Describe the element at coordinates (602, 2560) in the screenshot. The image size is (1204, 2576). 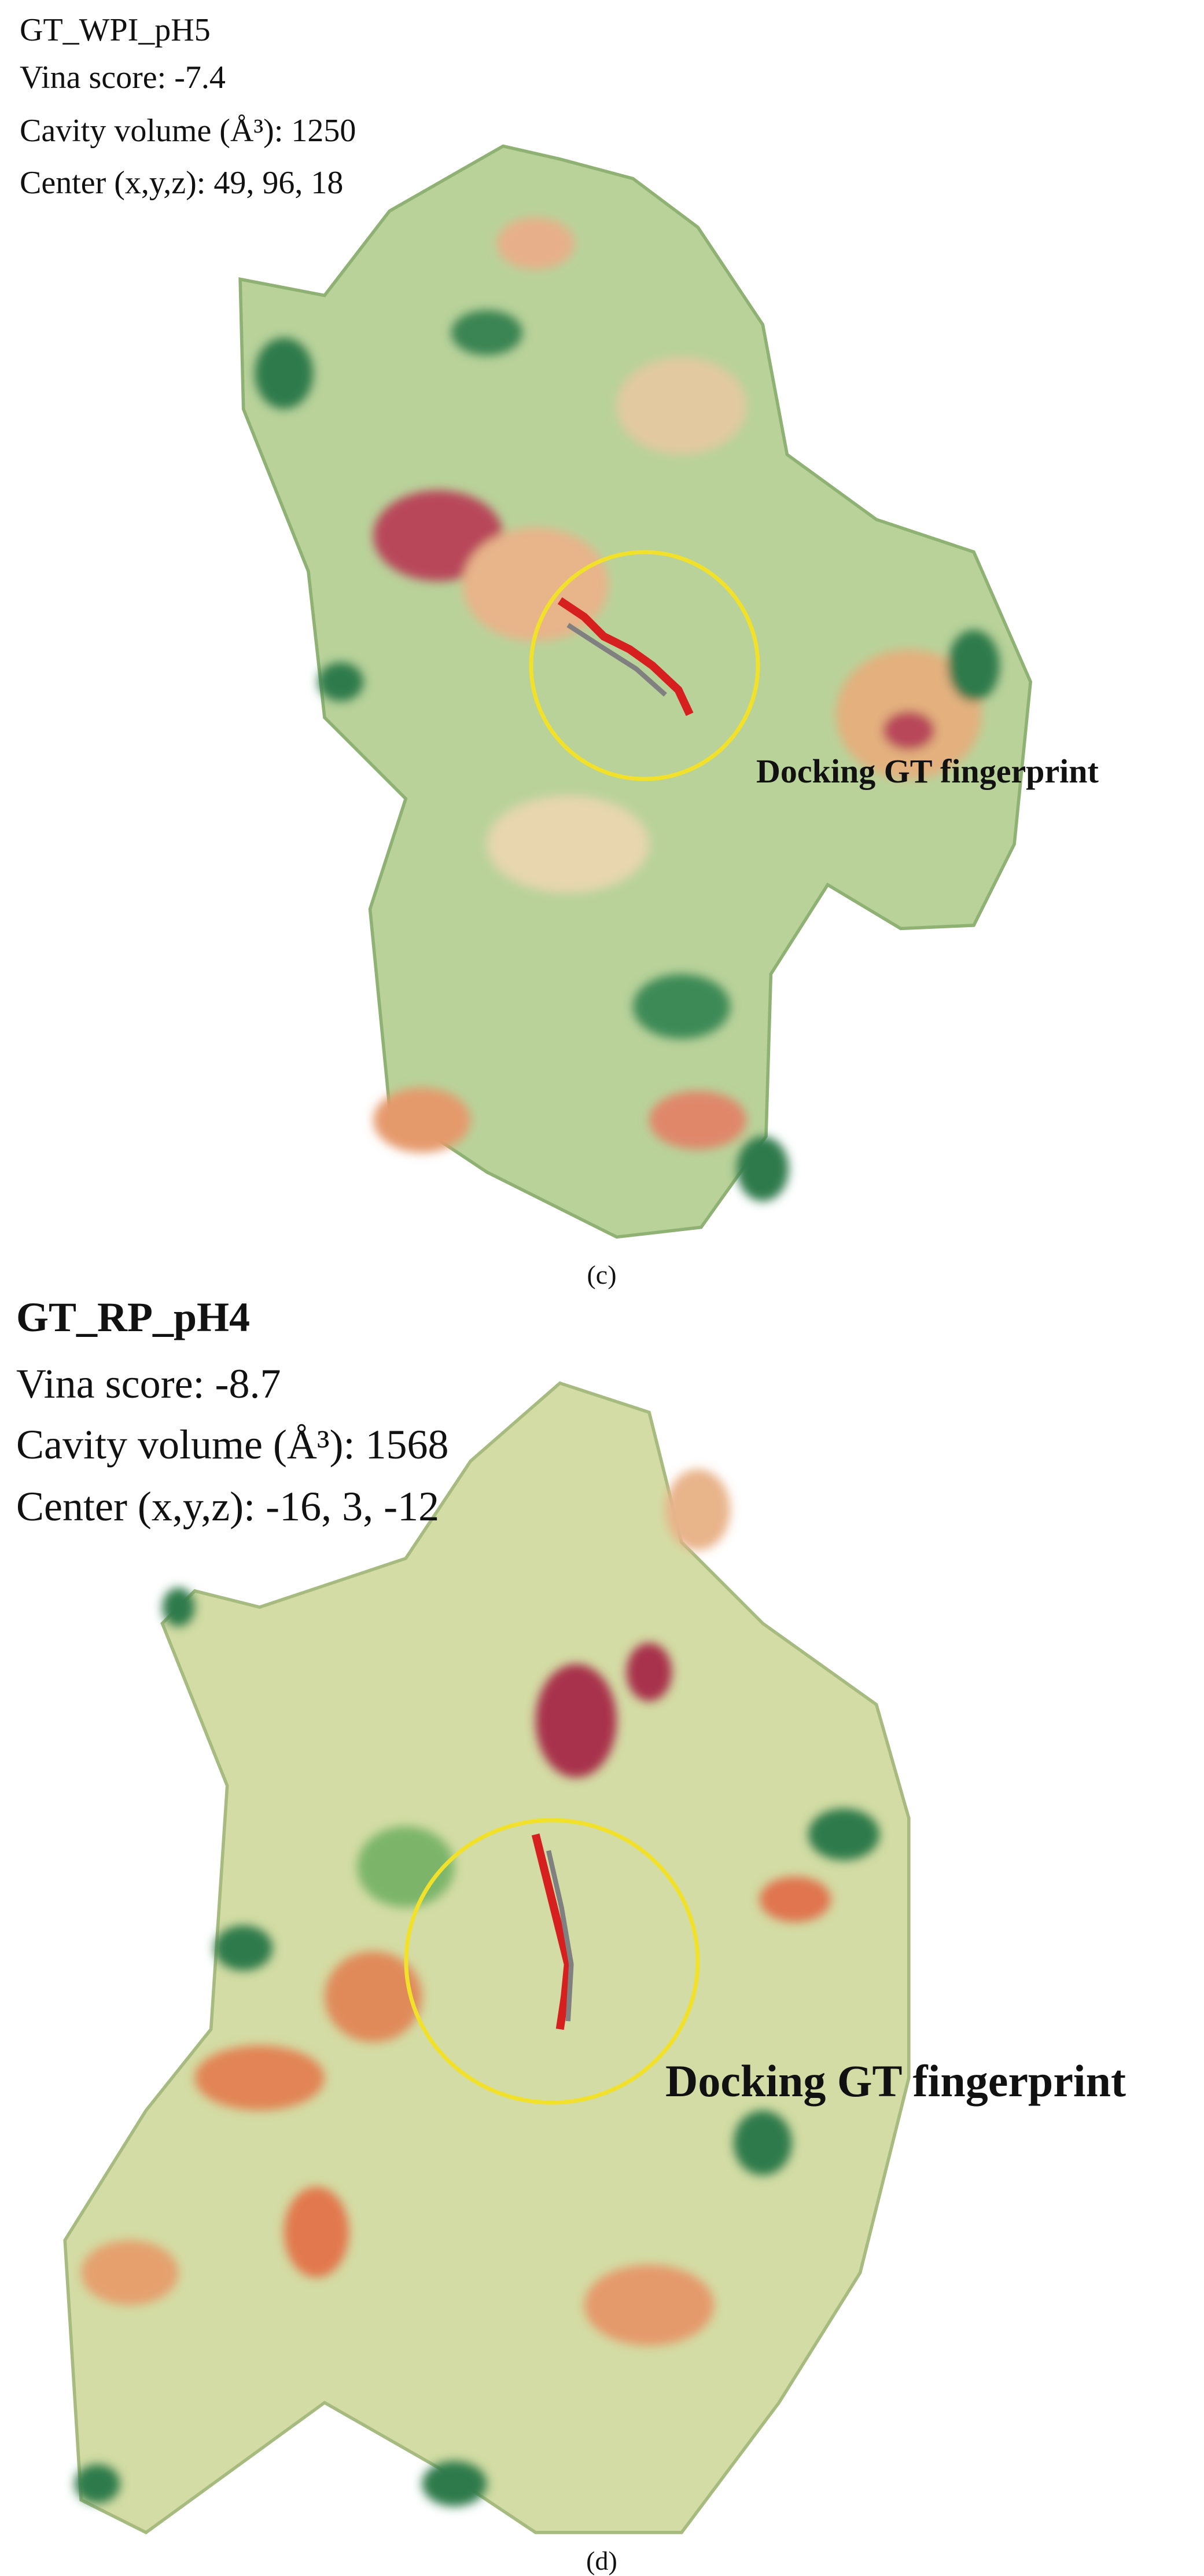
I see `panel-caption: (d)` at that location.